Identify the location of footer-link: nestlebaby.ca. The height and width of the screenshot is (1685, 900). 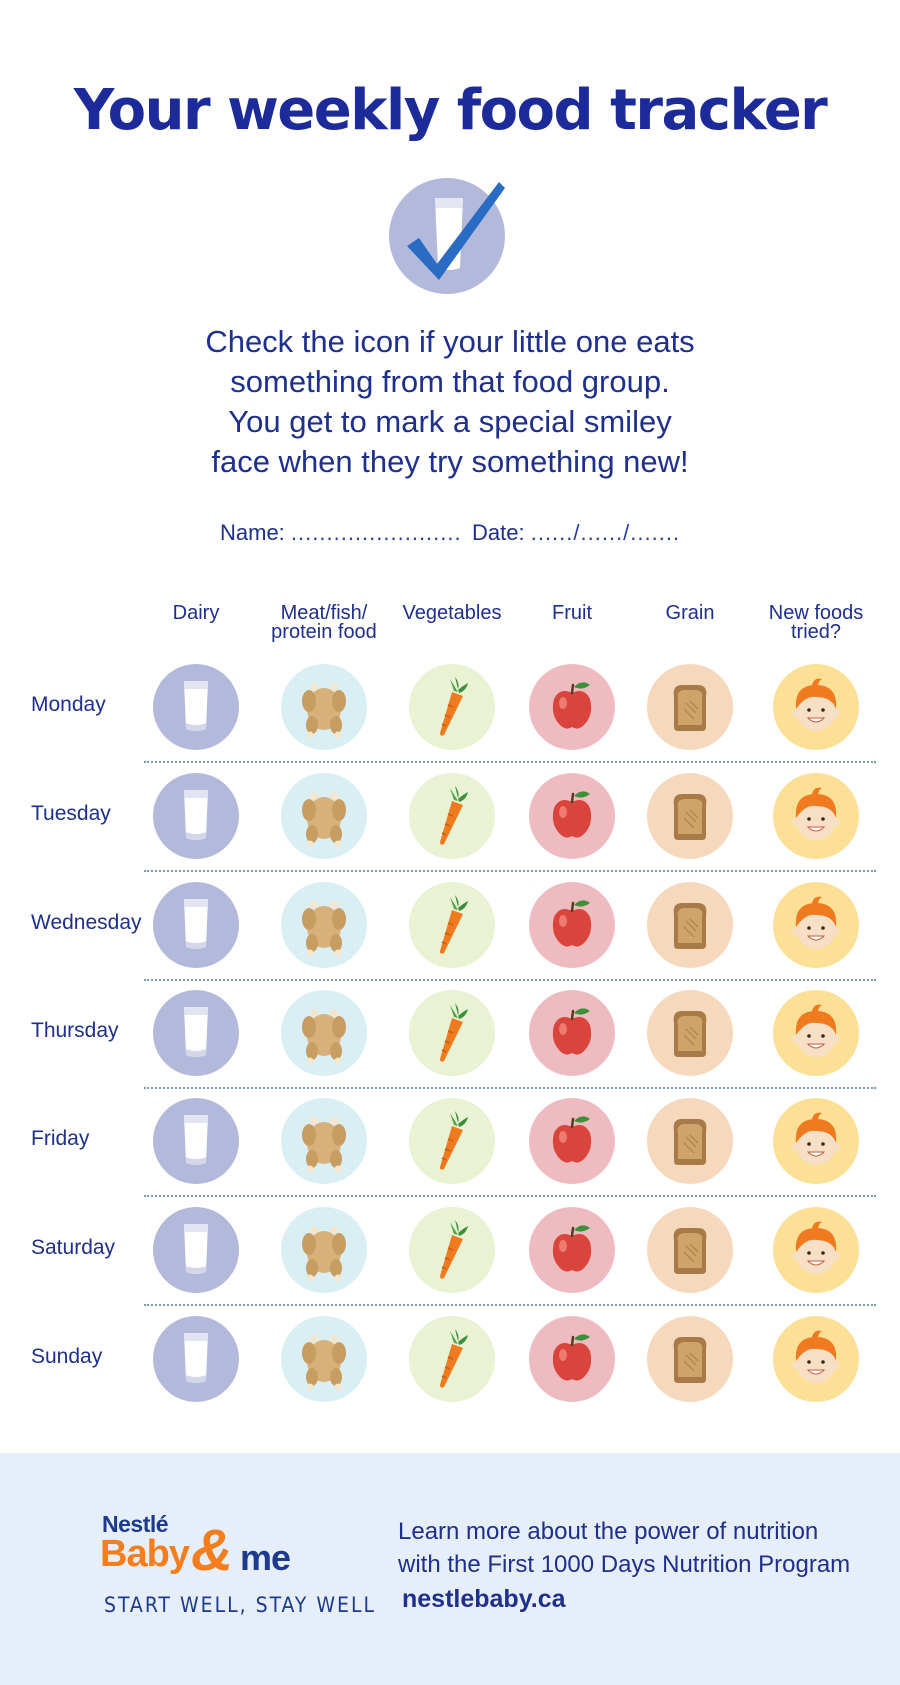
(484, 1599).